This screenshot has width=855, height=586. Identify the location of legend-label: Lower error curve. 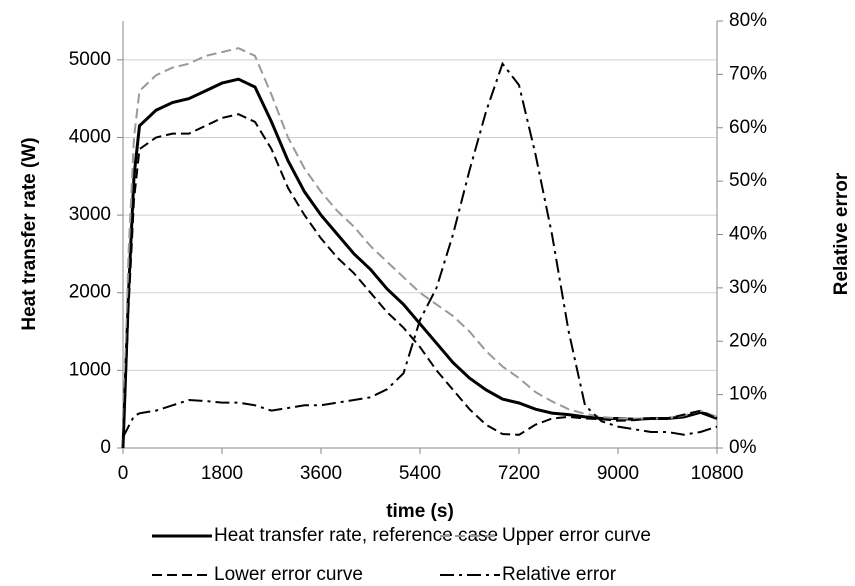
(288, 574).